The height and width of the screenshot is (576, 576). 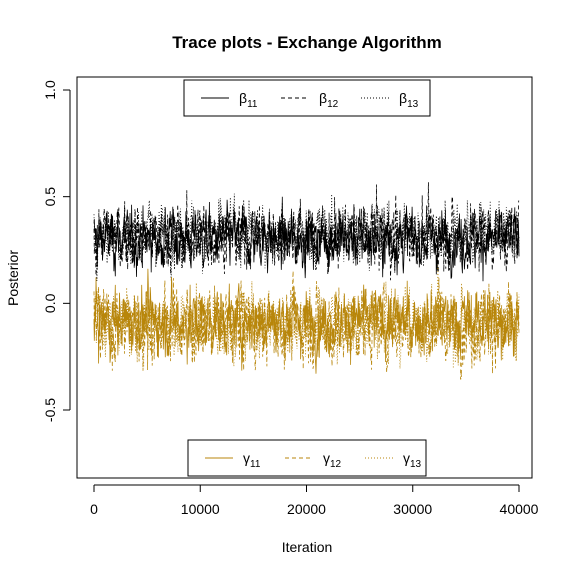 What do you see at coordinates (50, 303) in the screenshot?
I see `y-tick-label: 0.0` at bounding box center [50, 303].